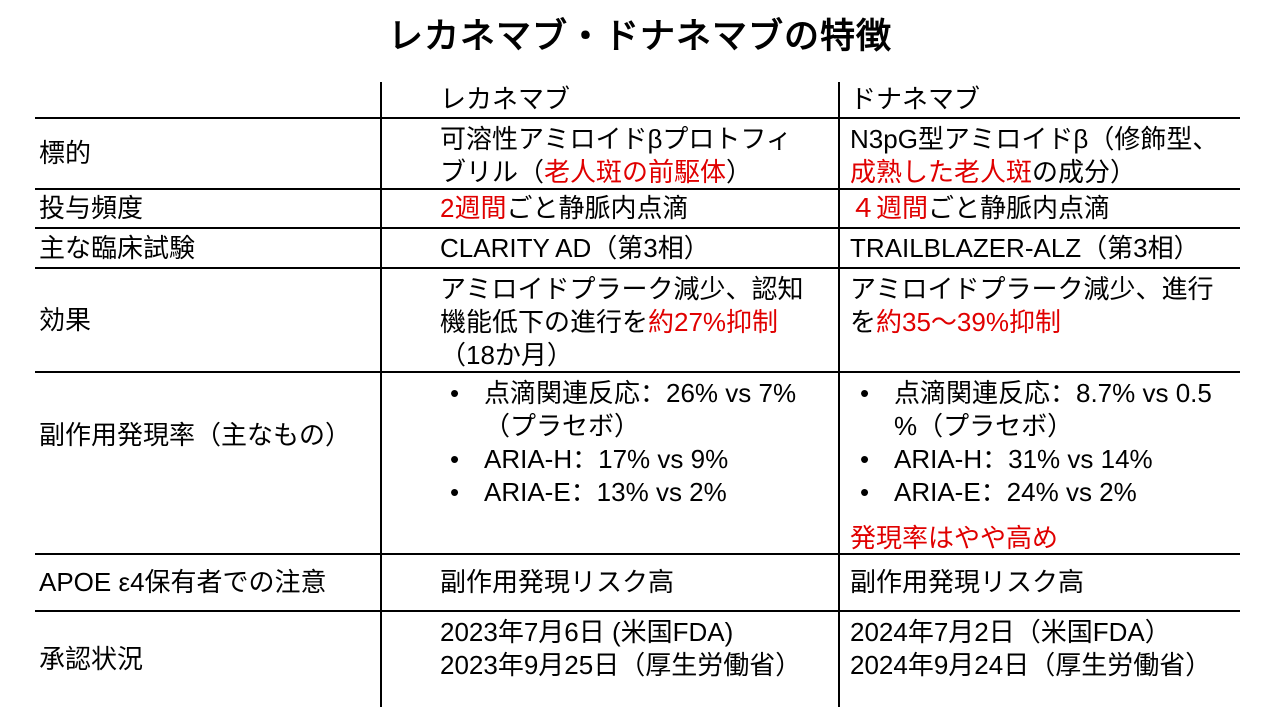 The image size is (1280, 720). Describe the element at coordinates (1066, 459) in the screenshot. I see `text-line: ARIA-H：31% vs 14%` at that location.